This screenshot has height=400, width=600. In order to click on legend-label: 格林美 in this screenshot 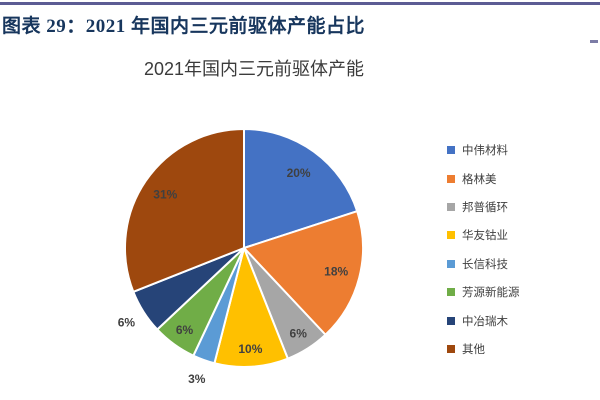, I will do `click(479, 179)`.